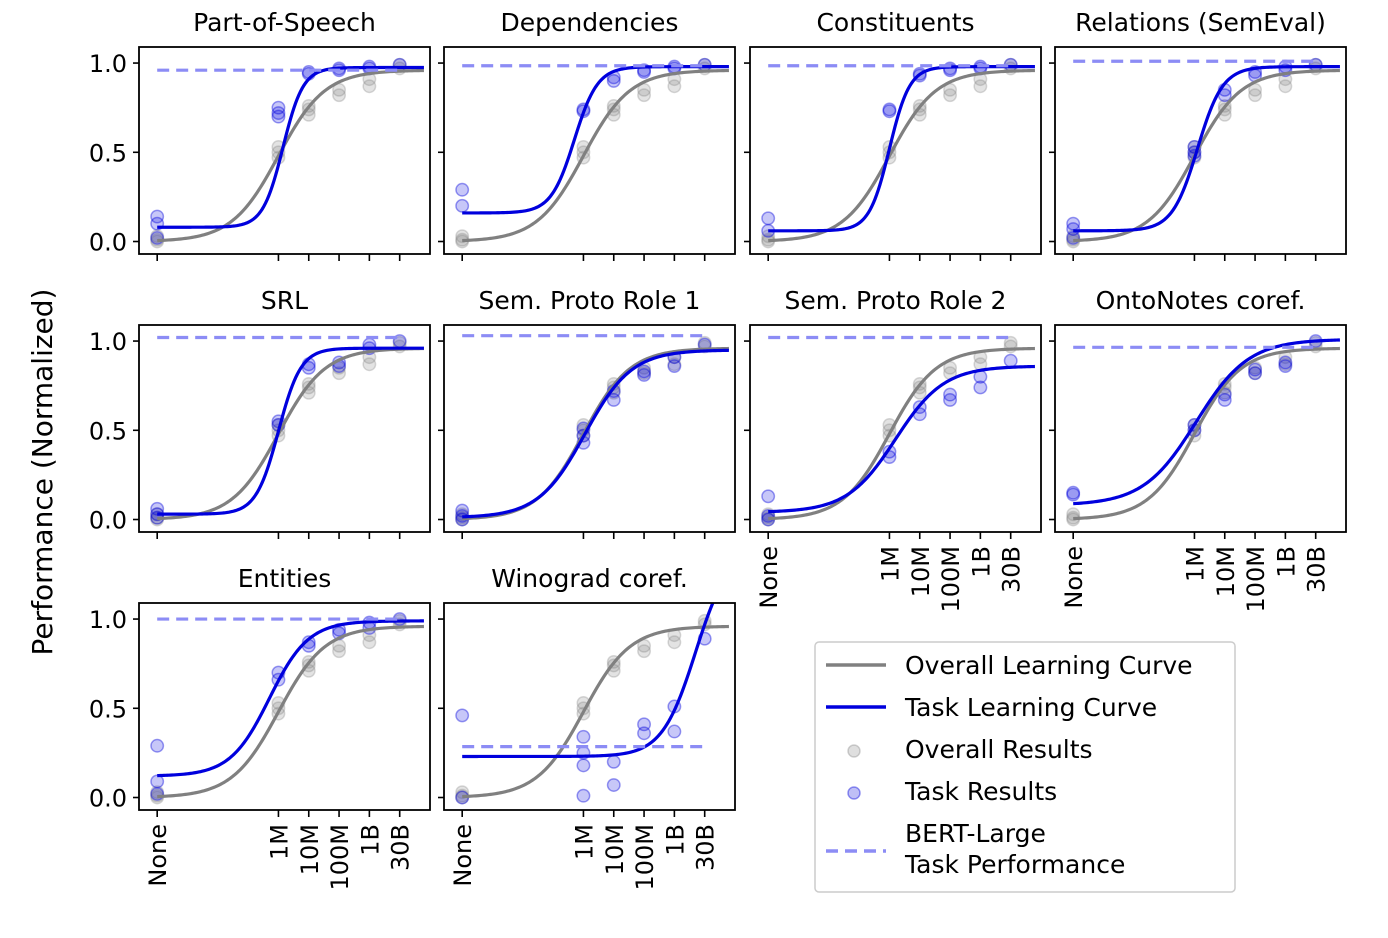 This screenshot has width=1388, height=938. What do you see at coordinates (854, 793) in the screenshot?
I see `legend-task-results-marker` at bounding box center [854, 793].